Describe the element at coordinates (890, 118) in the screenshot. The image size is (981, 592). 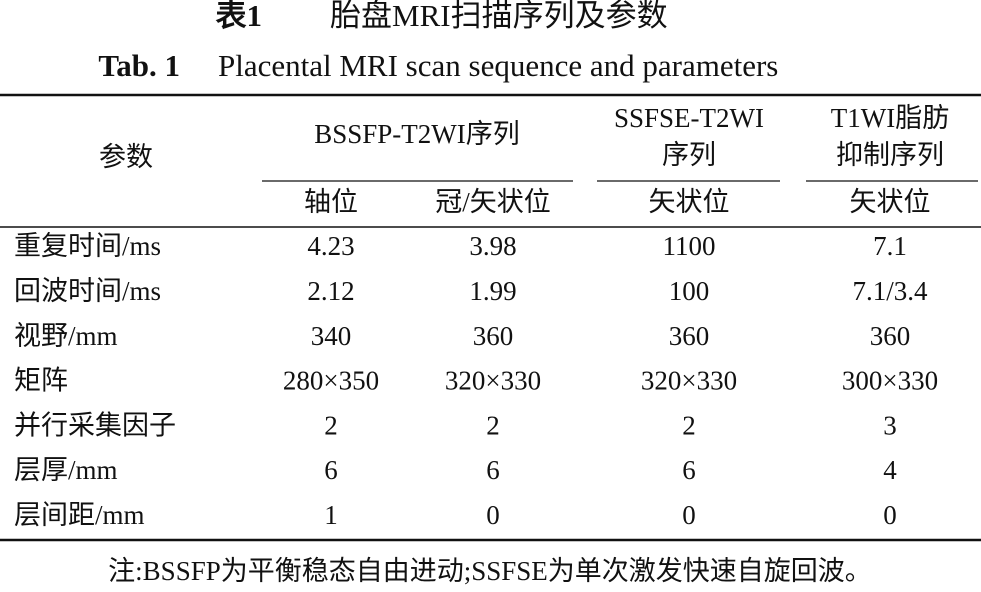
I see `group-header: T1WI脂肪` at that location.